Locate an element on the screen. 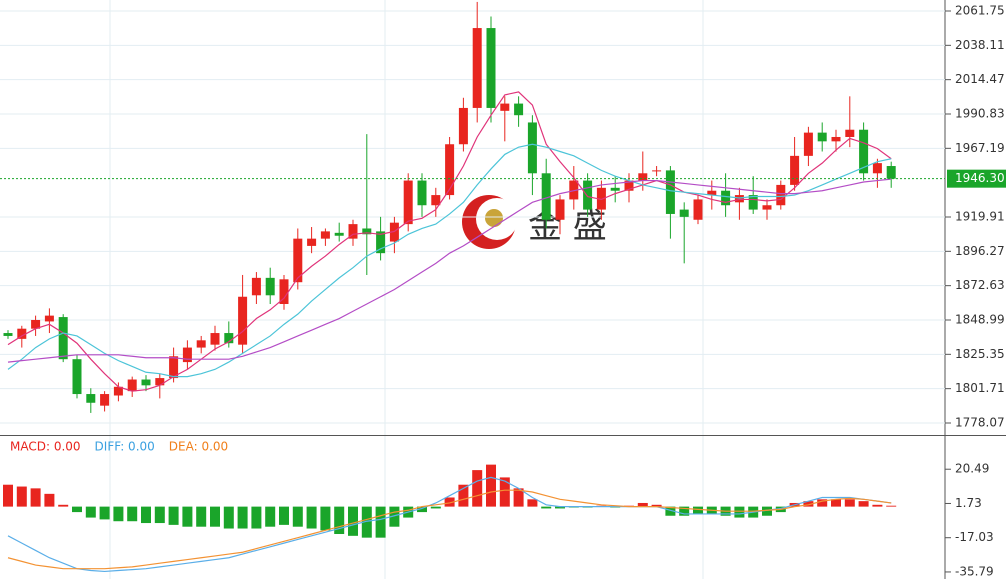 This screenshot has width=1006, height=583. last-price-box is located at coordinates (976, 178).